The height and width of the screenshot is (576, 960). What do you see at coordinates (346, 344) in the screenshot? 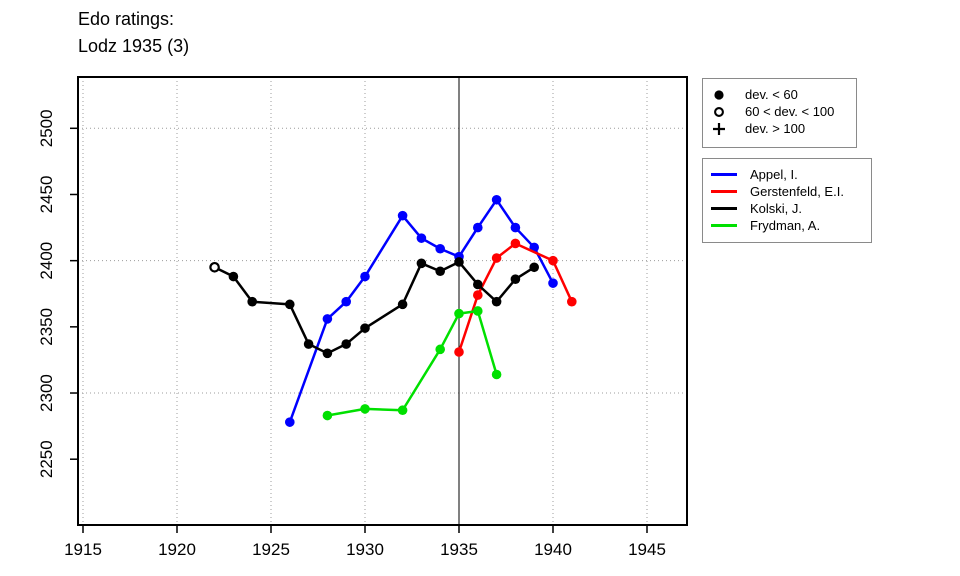
I see `point-kolski-j-1929` at bounding box center [346, 344].